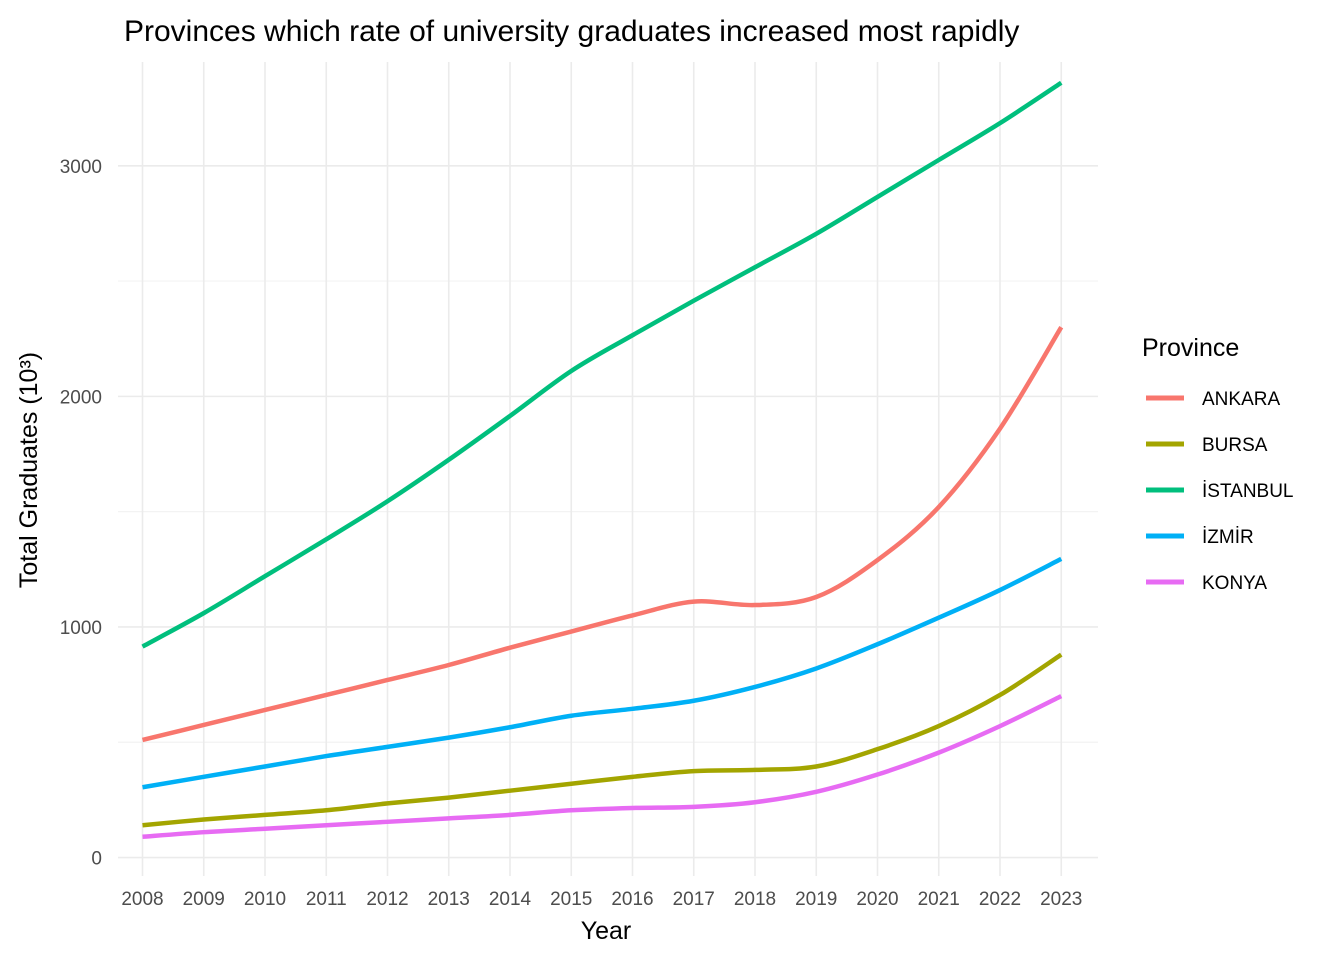 The height and width of the screenshot is (960, 1344). What do you see at coordinates (326, 899) in the screenshot?
I see `x-tick-label: 2011` at bounding box center [326, 899].